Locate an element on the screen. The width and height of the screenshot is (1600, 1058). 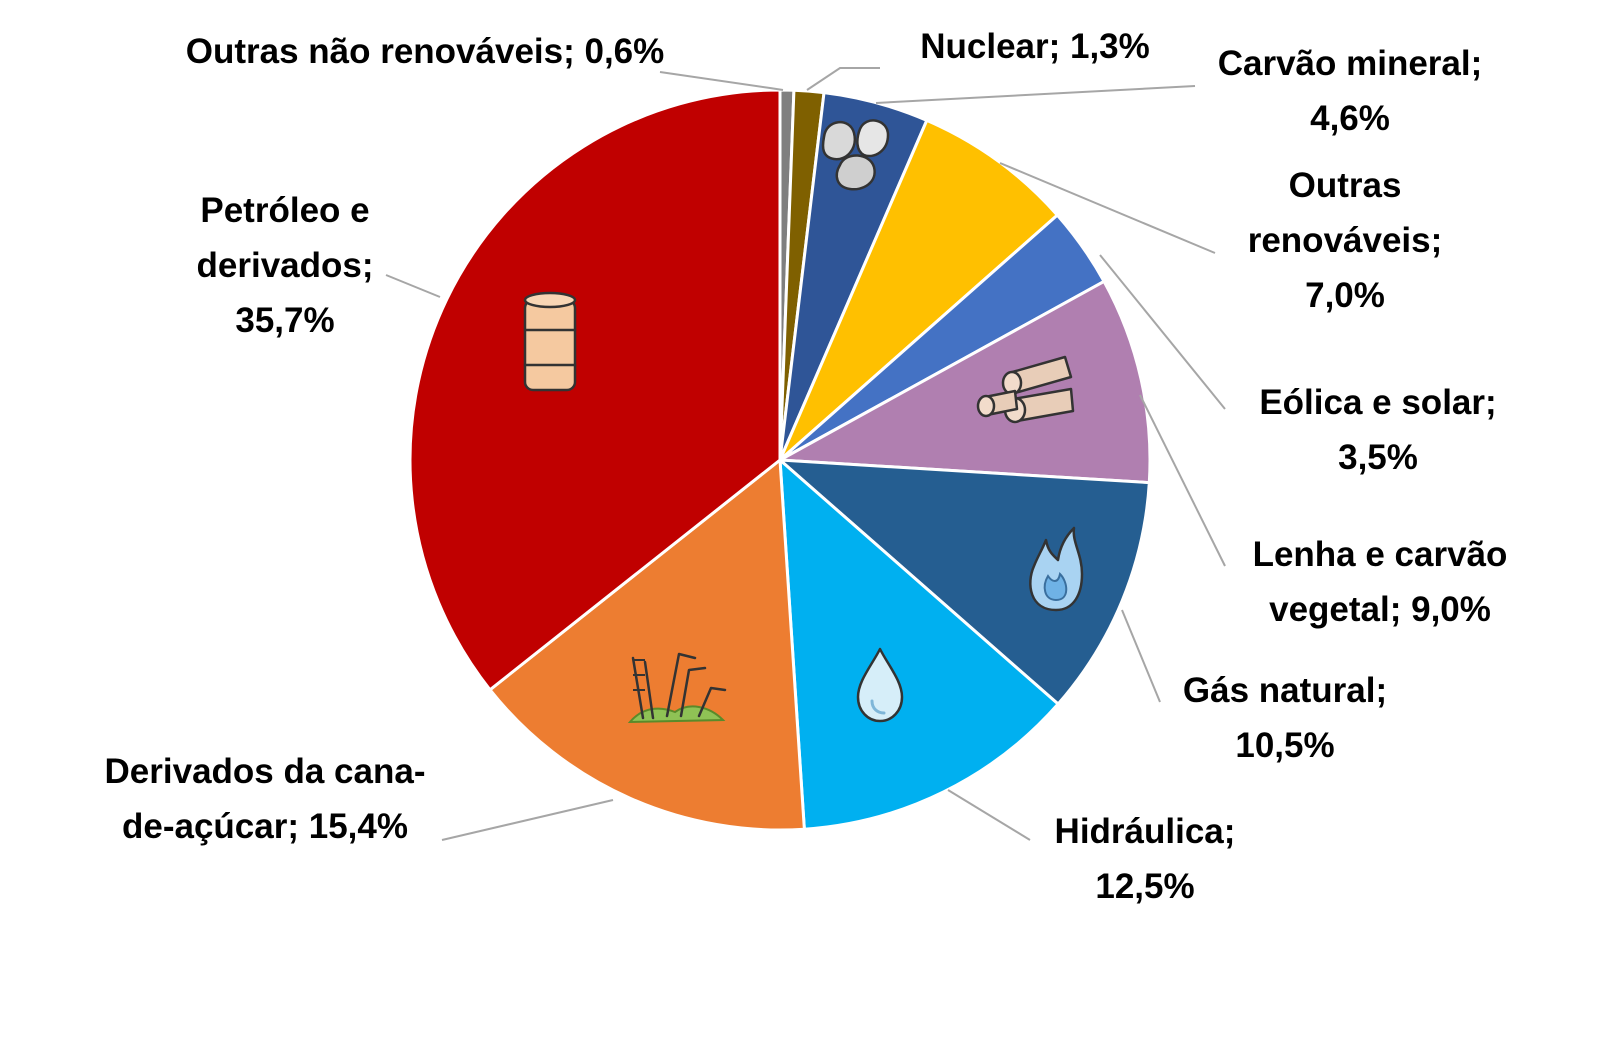
pie-slice-hidraulica is located at coordinates (919, 643).